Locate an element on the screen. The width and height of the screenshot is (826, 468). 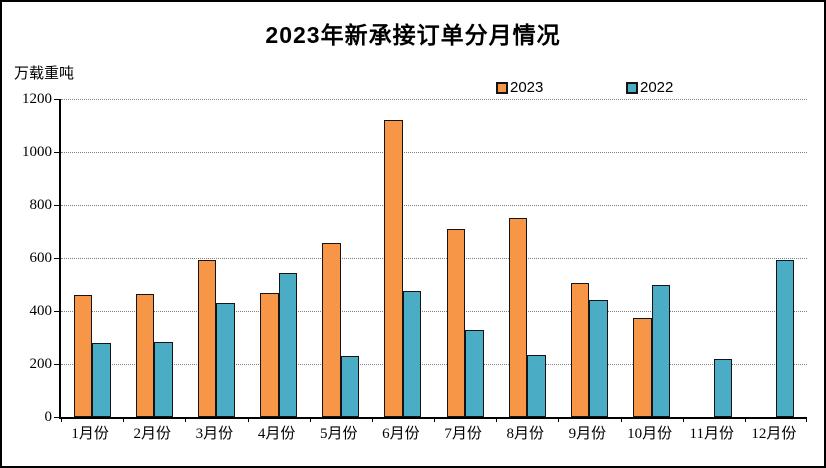
bar-2023-7月份 is located at coordinates (456, 323).